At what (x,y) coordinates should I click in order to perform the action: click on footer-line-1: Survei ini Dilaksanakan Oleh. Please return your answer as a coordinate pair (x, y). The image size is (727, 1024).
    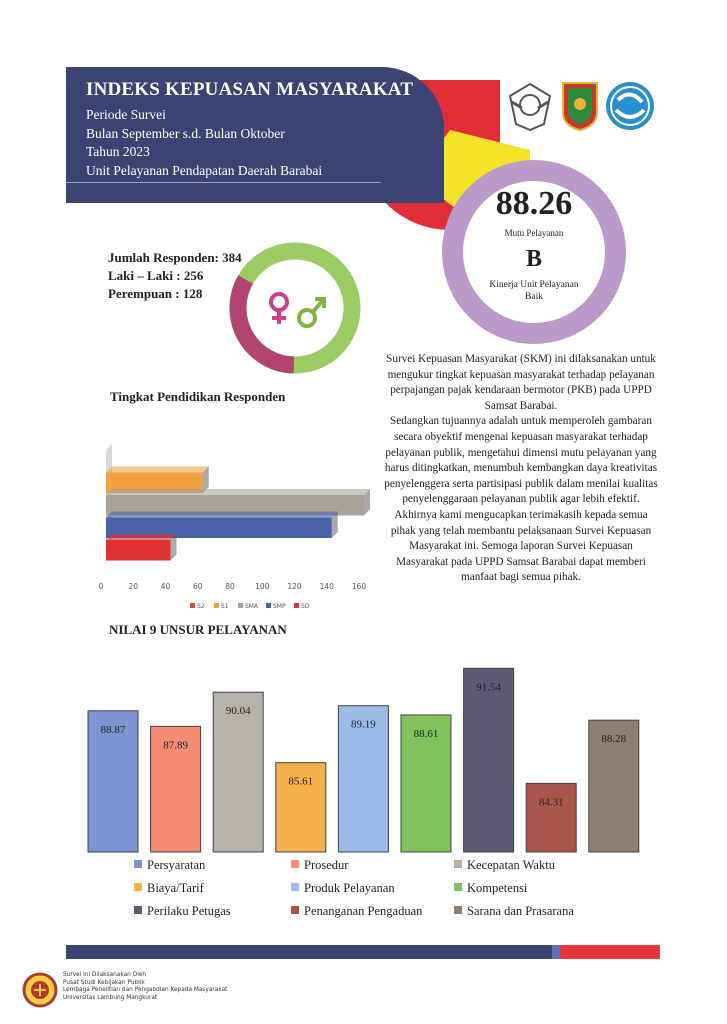
    Looking at the image, I should click on (105, 975).